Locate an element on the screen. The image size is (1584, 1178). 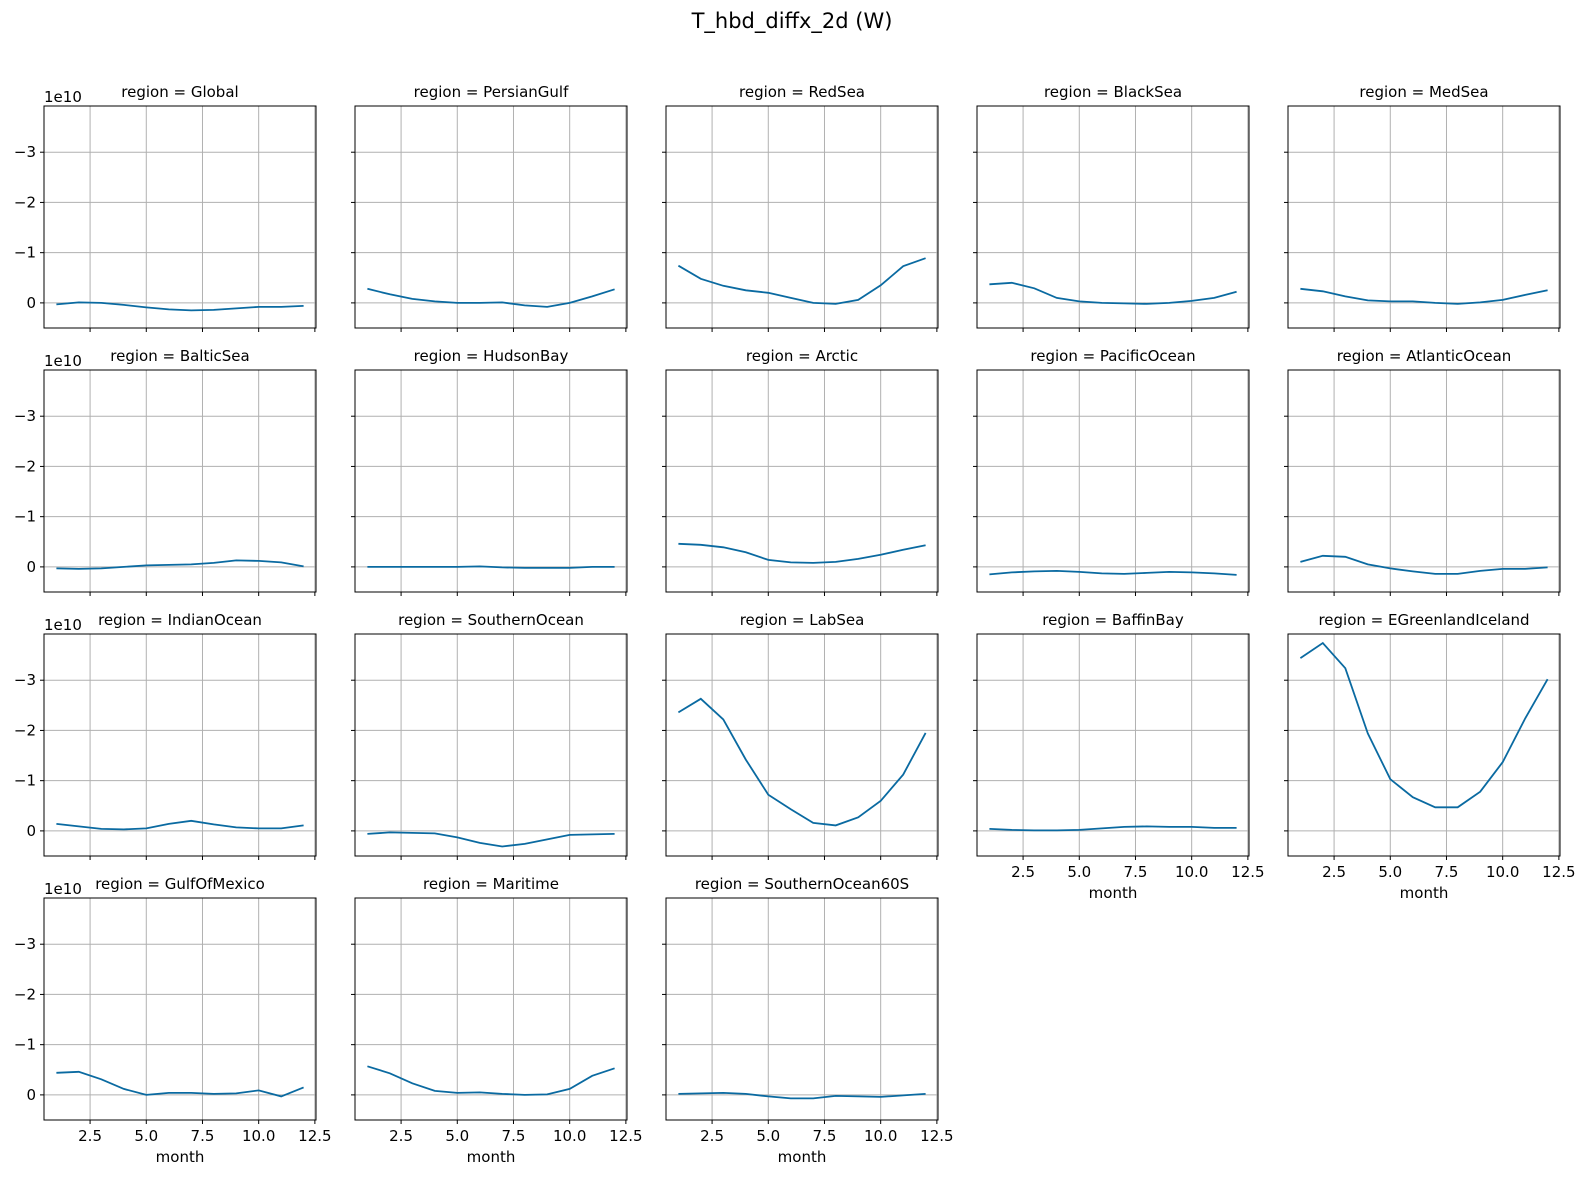
subplot-16: region = Maritime 2.5 5.0 7.5 10.0 12.5 month is located at coordinates (497, 1020).